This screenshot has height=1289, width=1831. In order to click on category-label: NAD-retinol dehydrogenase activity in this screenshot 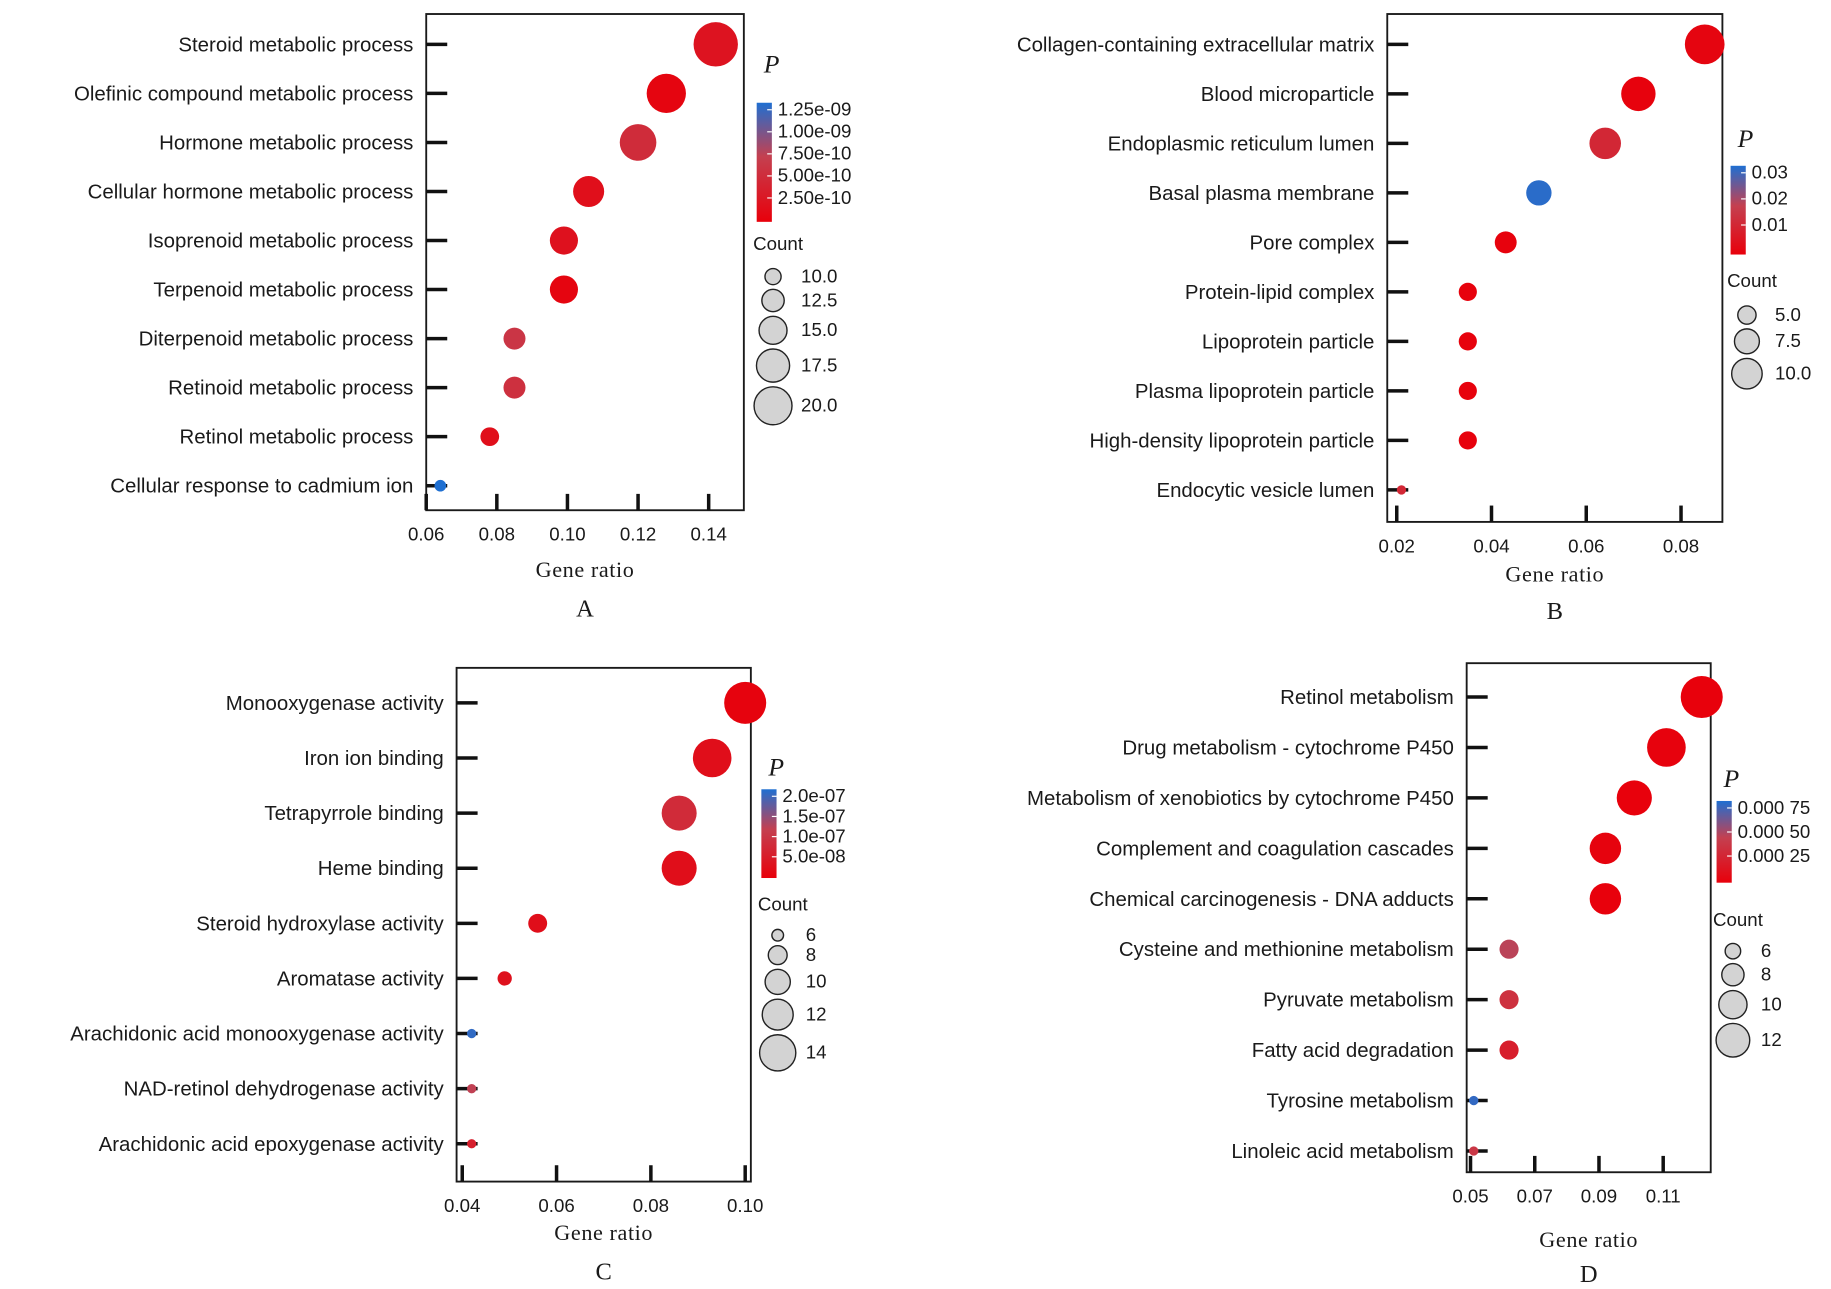, I will do `click(284, 1090)`.